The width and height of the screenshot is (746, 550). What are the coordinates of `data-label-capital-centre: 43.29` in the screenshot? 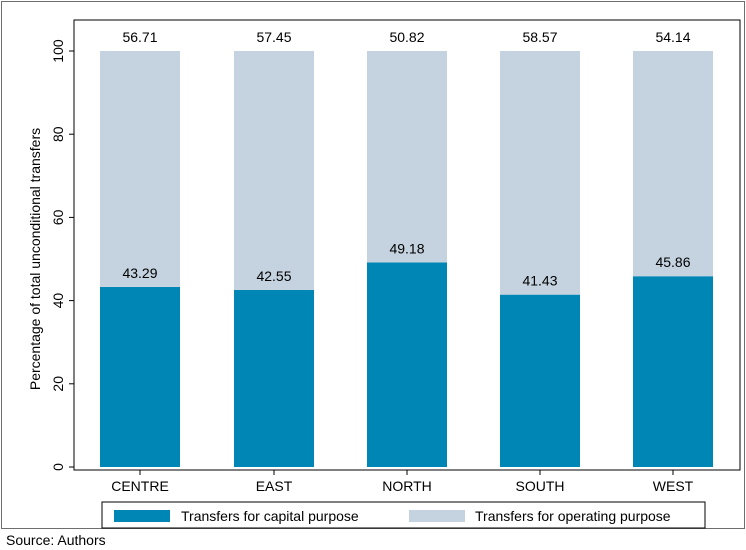 It's located at (139, 273).